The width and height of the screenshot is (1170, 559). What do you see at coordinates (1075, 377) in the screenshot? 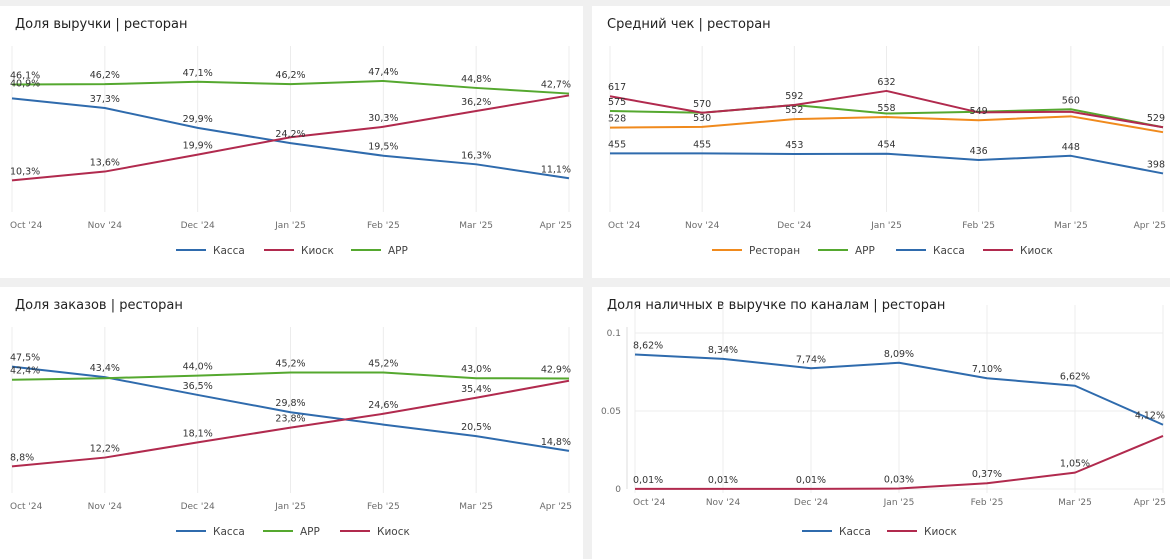
I see `data-label: 6,62%` at bounding box center [1075, 377].